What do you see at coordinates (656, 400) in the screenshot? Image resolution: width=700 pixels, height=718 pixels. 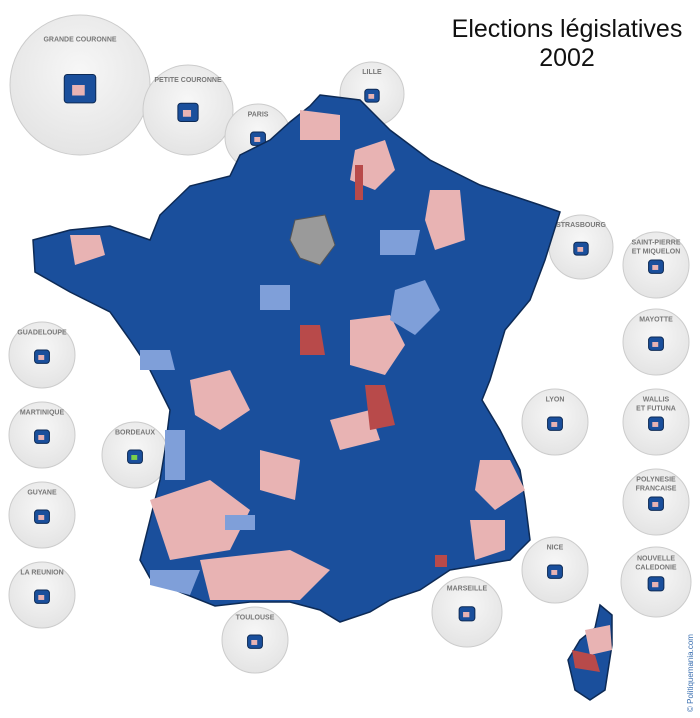 I see `inset-label: WALLIS` at bounding box center [656, 400].